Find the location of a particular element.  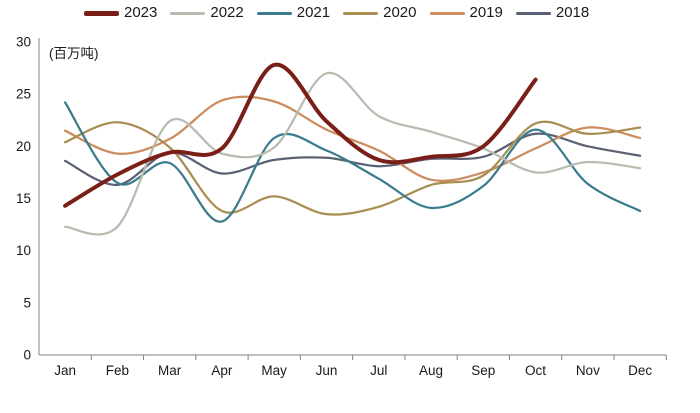

y-axis-label: 15 is located at coordinates (23, 198).